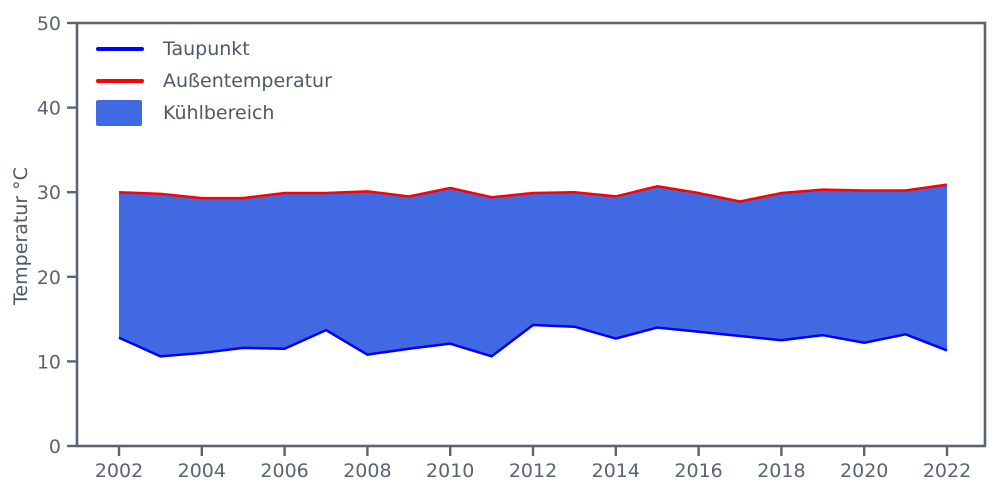  What do you see at coordinates (947, 471) in the screenshot?
I see `x-tick-label: 2022` at bounding box center [947, 471].